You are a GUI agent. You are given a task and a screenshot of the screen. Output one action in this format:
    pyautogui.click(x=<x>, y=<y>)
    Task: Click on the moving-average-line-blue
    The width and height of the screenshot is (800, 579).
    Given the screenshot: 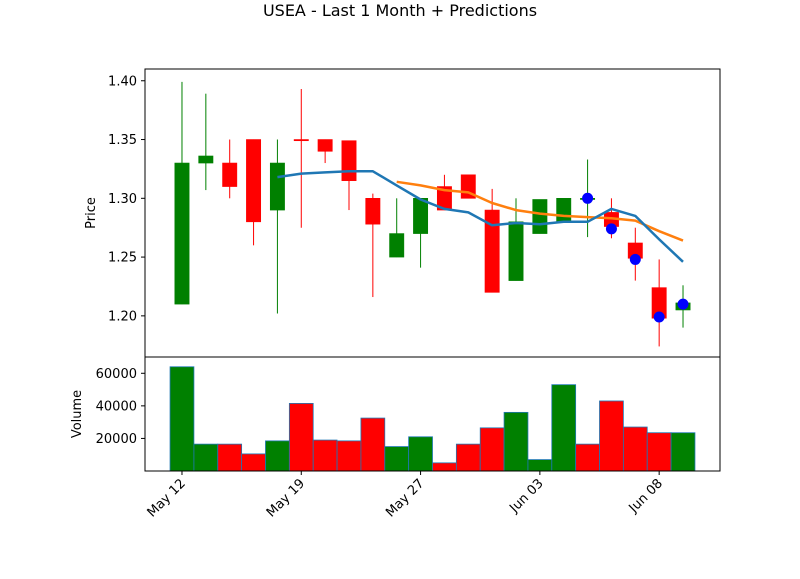 What is the action you would take?
    pyautogui.click(x=480, y=216)
    